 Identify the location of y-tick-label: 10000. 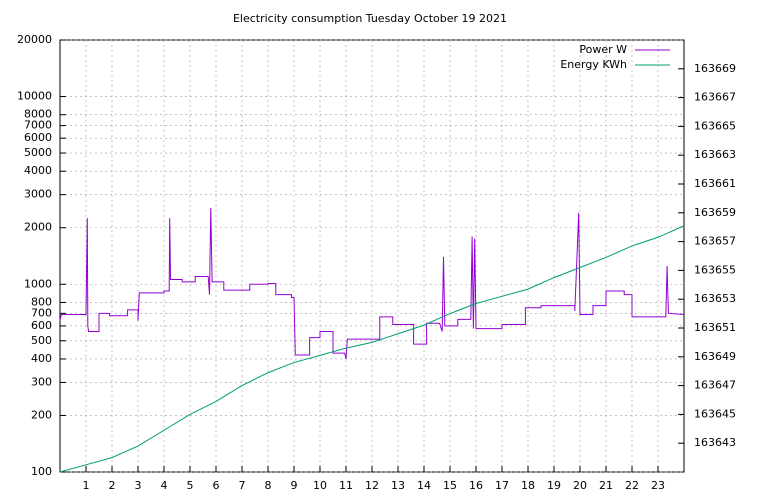
(34, 96).